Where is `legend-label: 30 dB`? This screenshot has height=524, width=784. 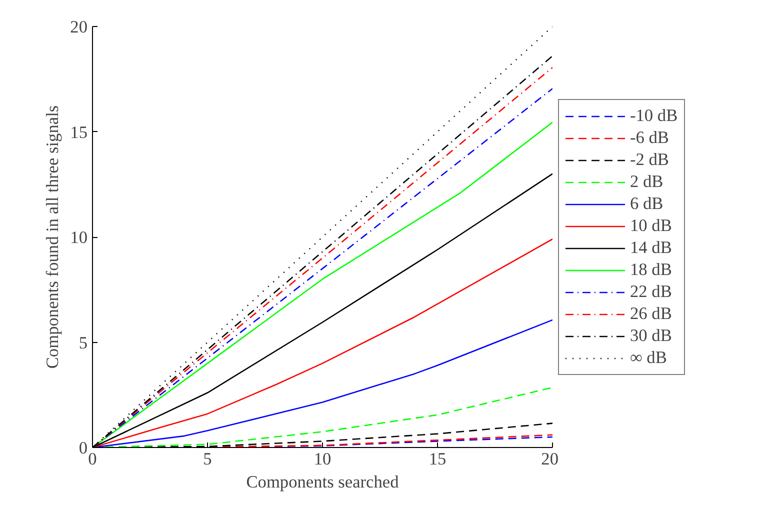
legend-label: 30 dB is located at coordinates (651, 336).